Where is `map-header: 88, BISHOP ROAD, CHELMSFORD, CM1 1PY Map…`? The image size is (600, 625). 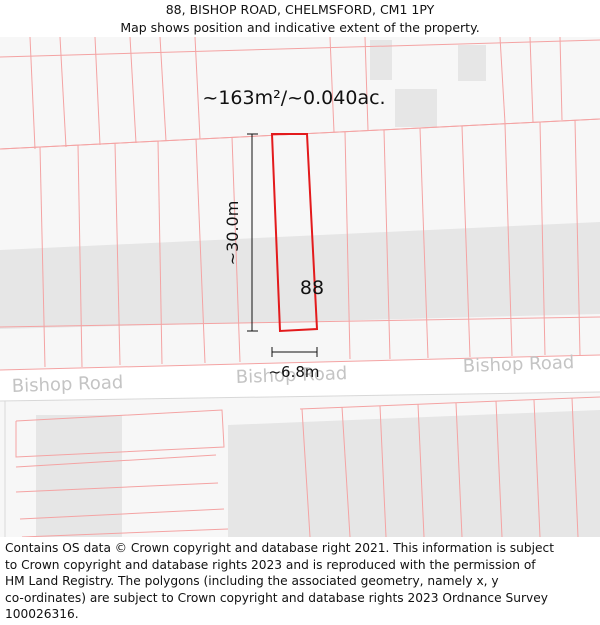 map-header: 88, BISHOP ROAD, CHELMSFORD, CM1 1PY Map… is located at coordinates (300, 18).